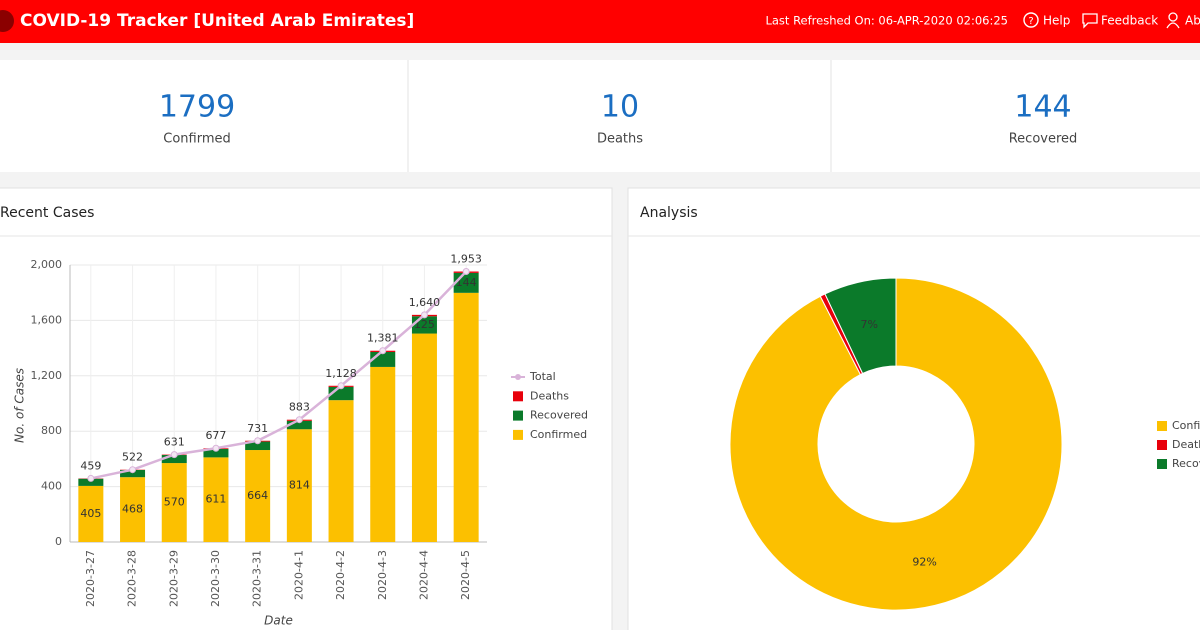 This screenshot has height=630, width=1200. I want to click on legend-label: Total, so click(542, 376).